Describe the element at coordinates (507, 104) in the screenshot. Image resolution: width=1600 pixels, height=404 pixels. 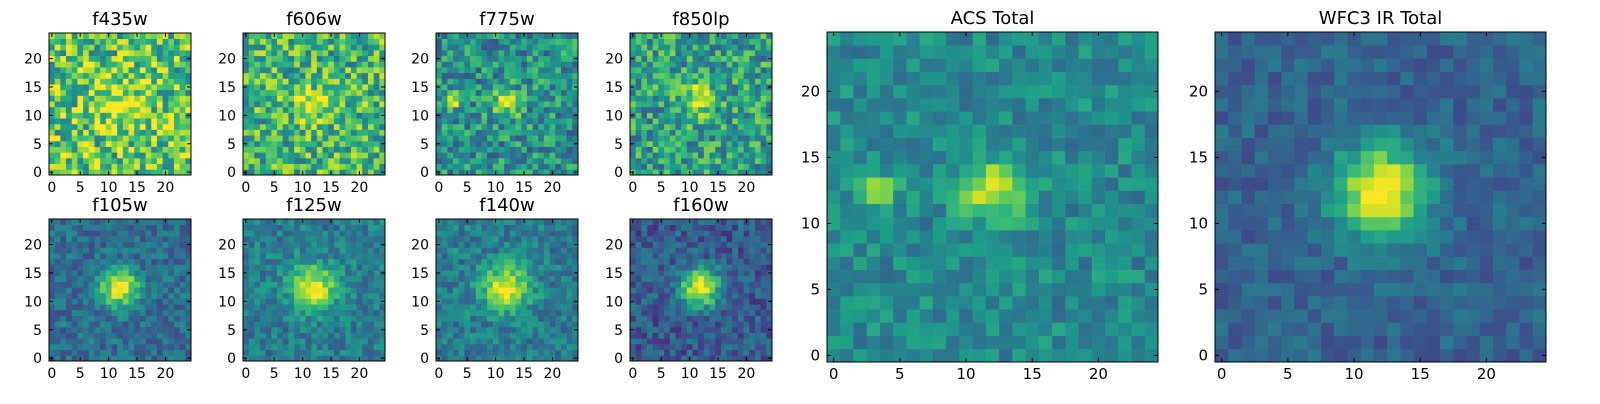
I see `heatmap-cells` at that location.